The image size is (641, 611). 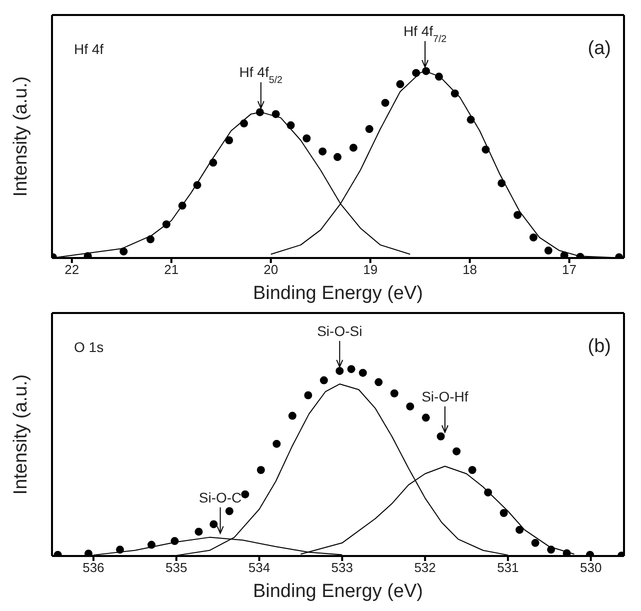 What do you see at coordinates (470, 270) in the screenshot?
I see `x-tick-label: 18` at bounding box center [470, 270].